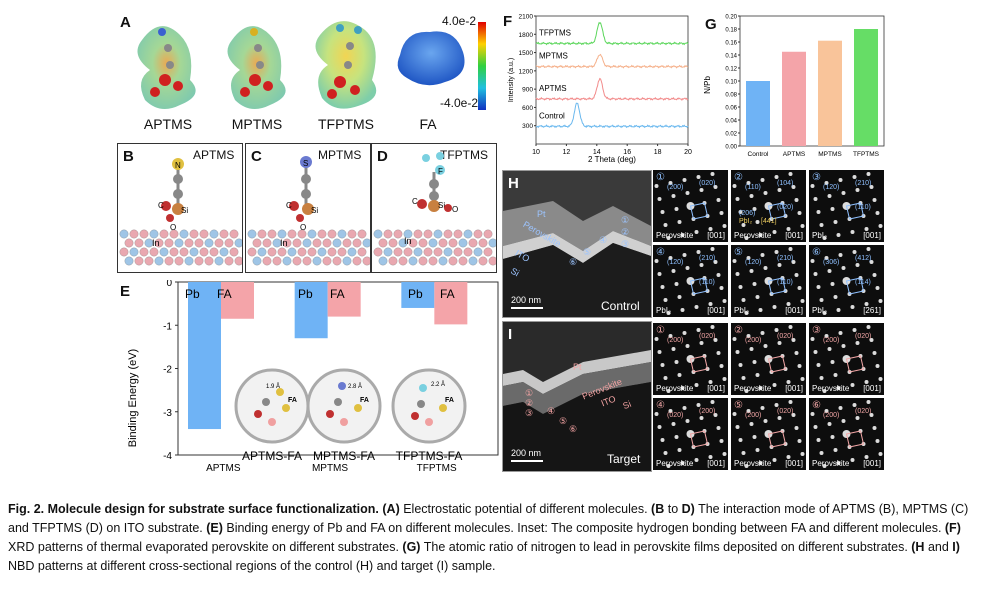 This screenshot has height=591, width=985. Describe the element at coordinates (273, 386) in the screenshot. I see `svg-text: 1.9 Å` at that location.